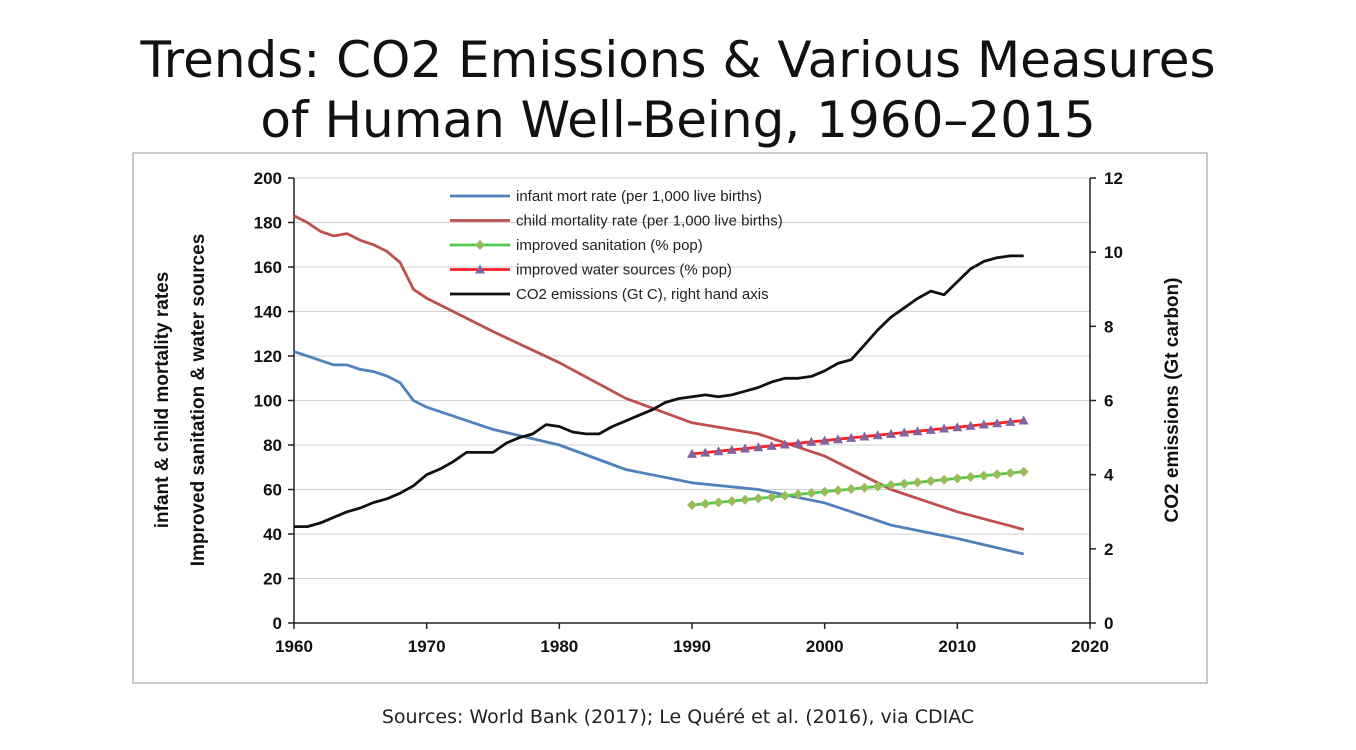 This screenshot has height=750, width=1356. Describe the element at coordinates (268, 312) in the screenshot. I see `y-left-tick-label: 140` at that location.